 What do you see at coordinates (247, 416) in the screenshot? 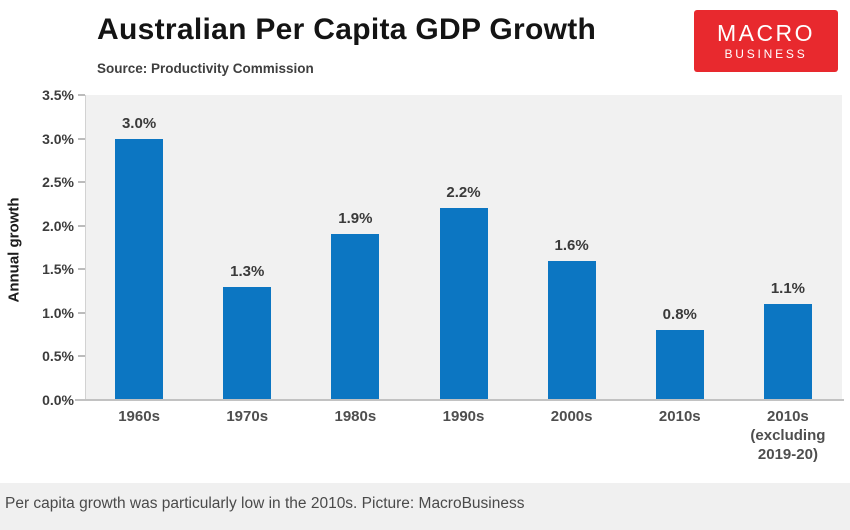
I see `x-tick-label: 1970s` at bounding box center [247, 416].